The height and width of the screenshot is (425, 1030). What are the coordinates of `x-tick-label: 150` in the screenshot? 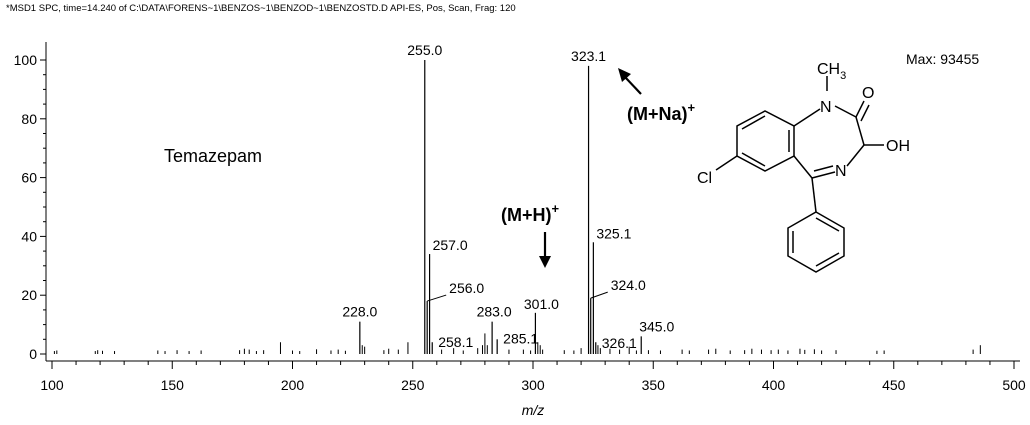 It's located at (173, 385).